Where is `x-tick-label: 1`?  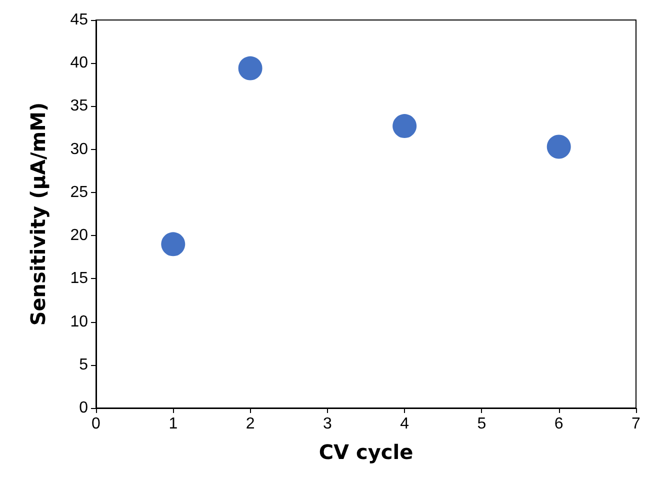
x-tick-label: 1 is located at coordinates (173, 424).